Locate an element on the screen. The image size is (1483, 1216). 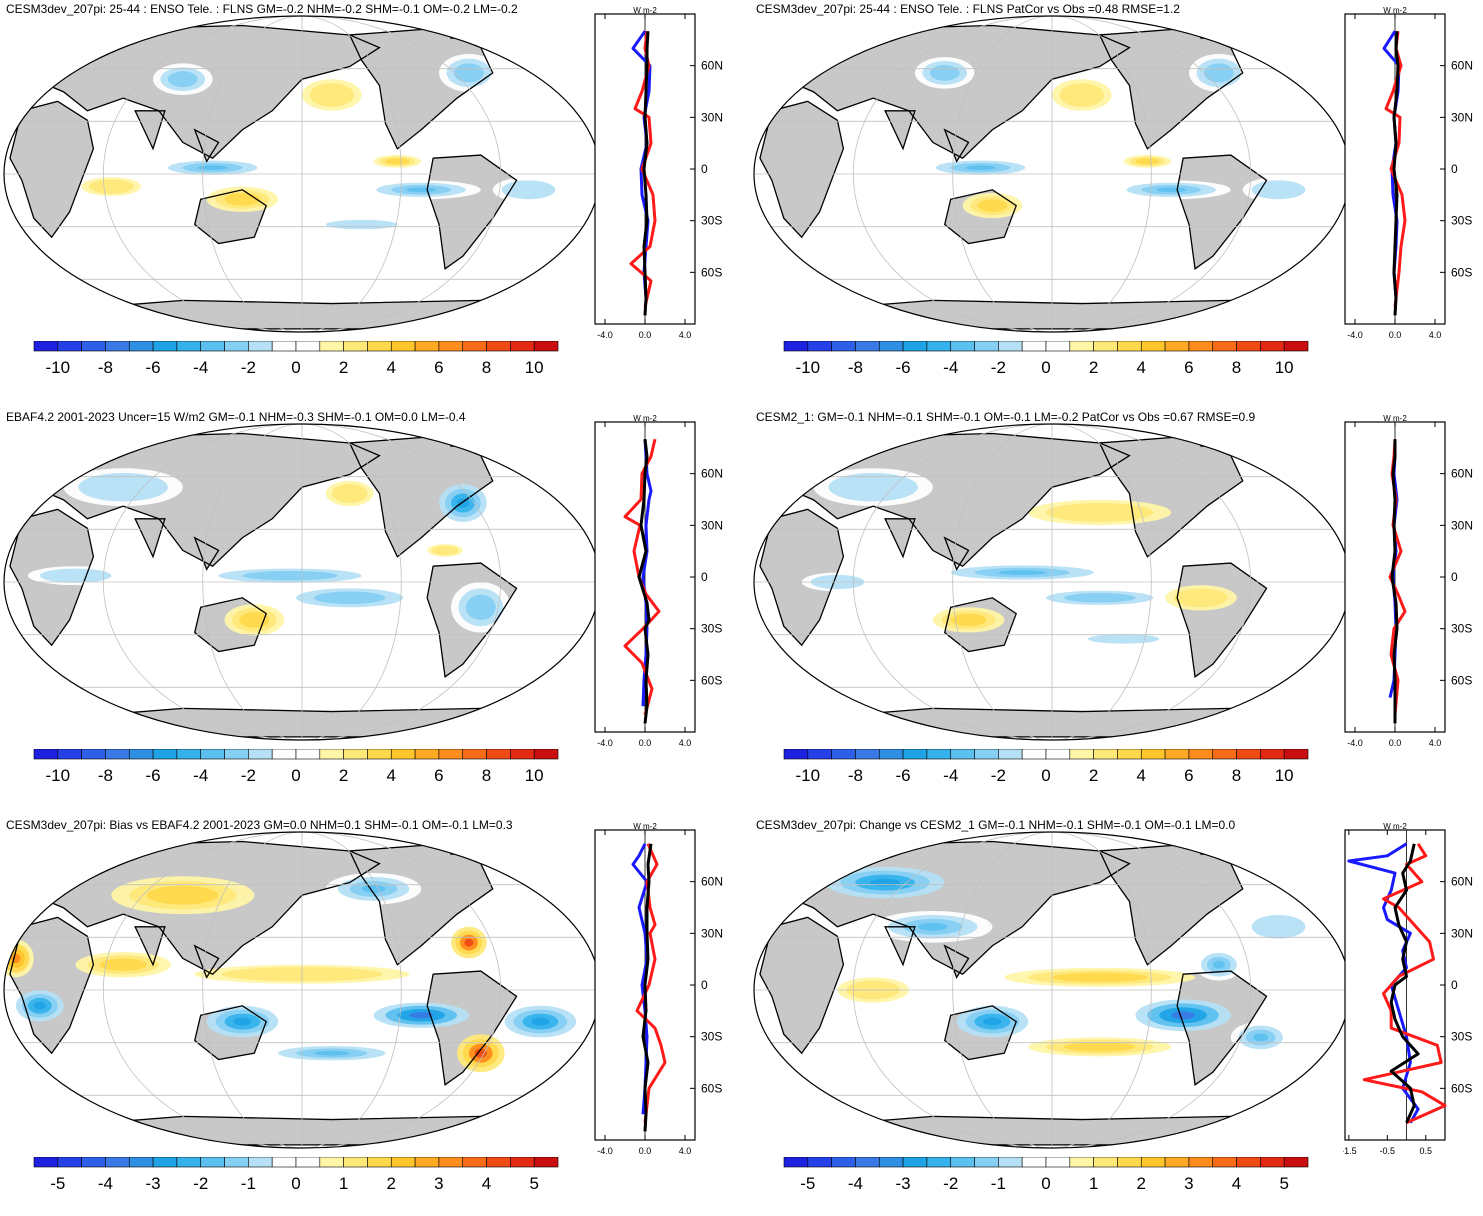
zonal-frame is located at coordinates (1395, 985).